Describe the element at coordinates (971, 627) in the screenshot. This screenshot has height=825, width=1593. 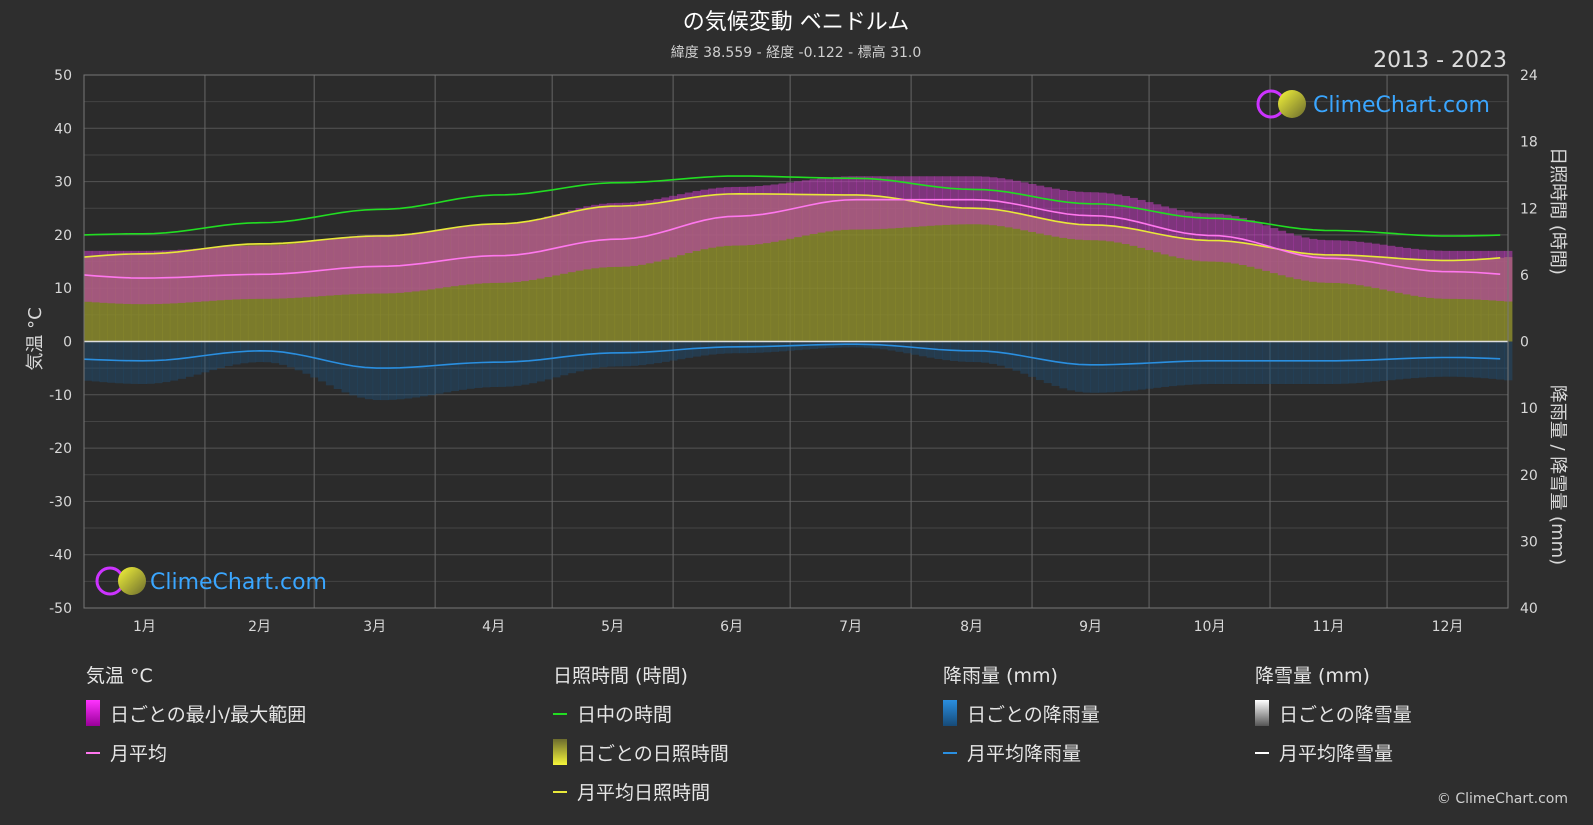
I see `month-tick-label: 8月` at that location.